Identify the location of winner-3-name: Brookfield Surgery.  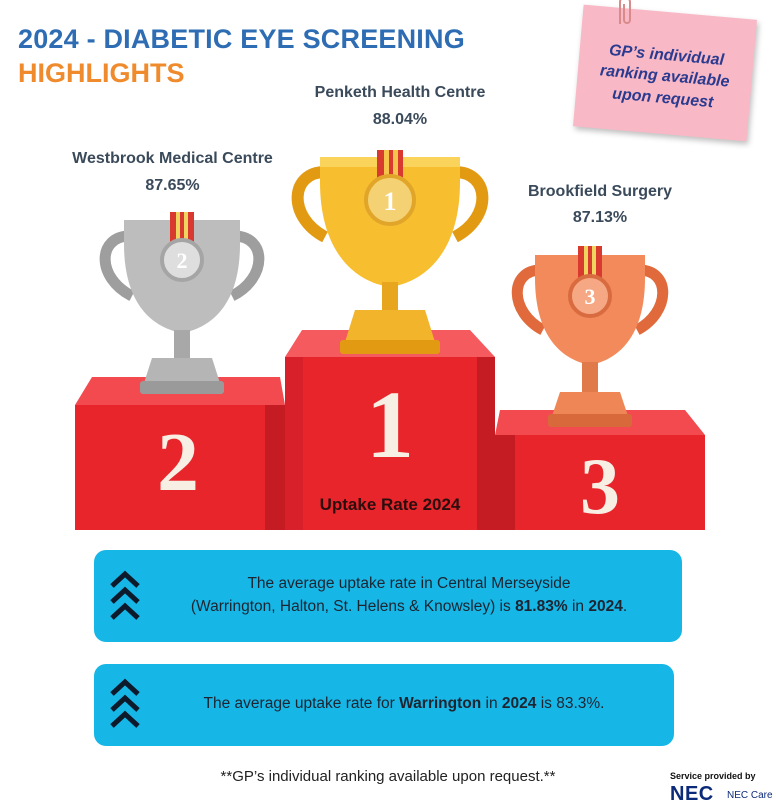
(600, 191).